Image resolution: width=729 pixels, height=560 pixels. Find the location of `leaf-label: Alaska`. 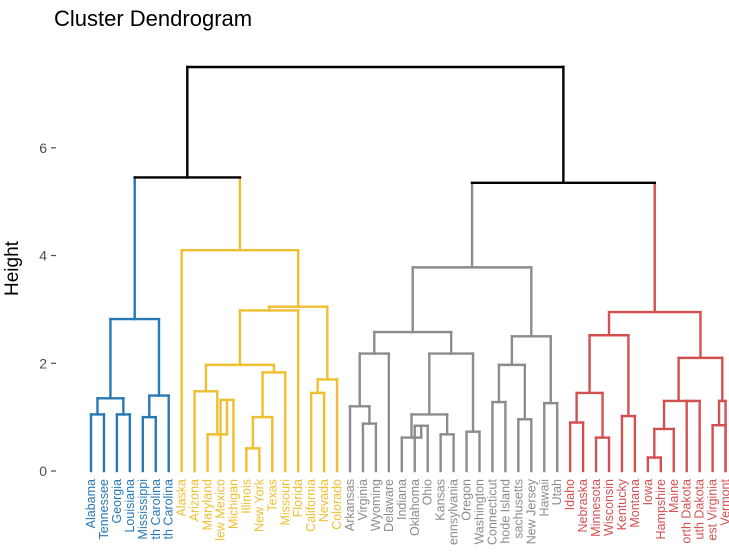

leaf-label: Alaska is located at coordinates (182, 498).